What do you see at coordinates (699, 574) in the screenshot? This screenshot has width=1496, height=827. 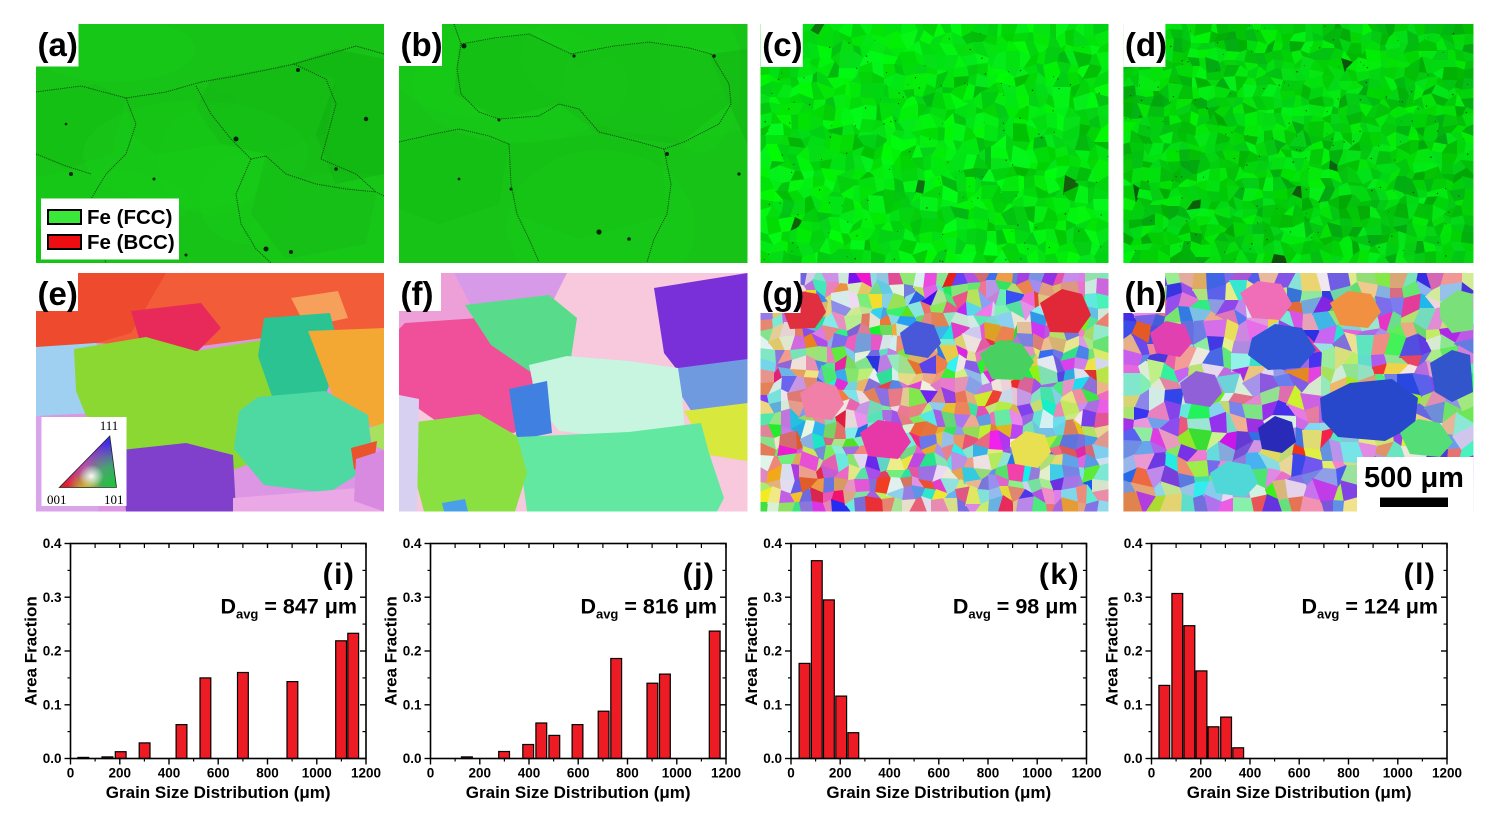 I see `svg-text: (j)` at bounding box center [699, 574].